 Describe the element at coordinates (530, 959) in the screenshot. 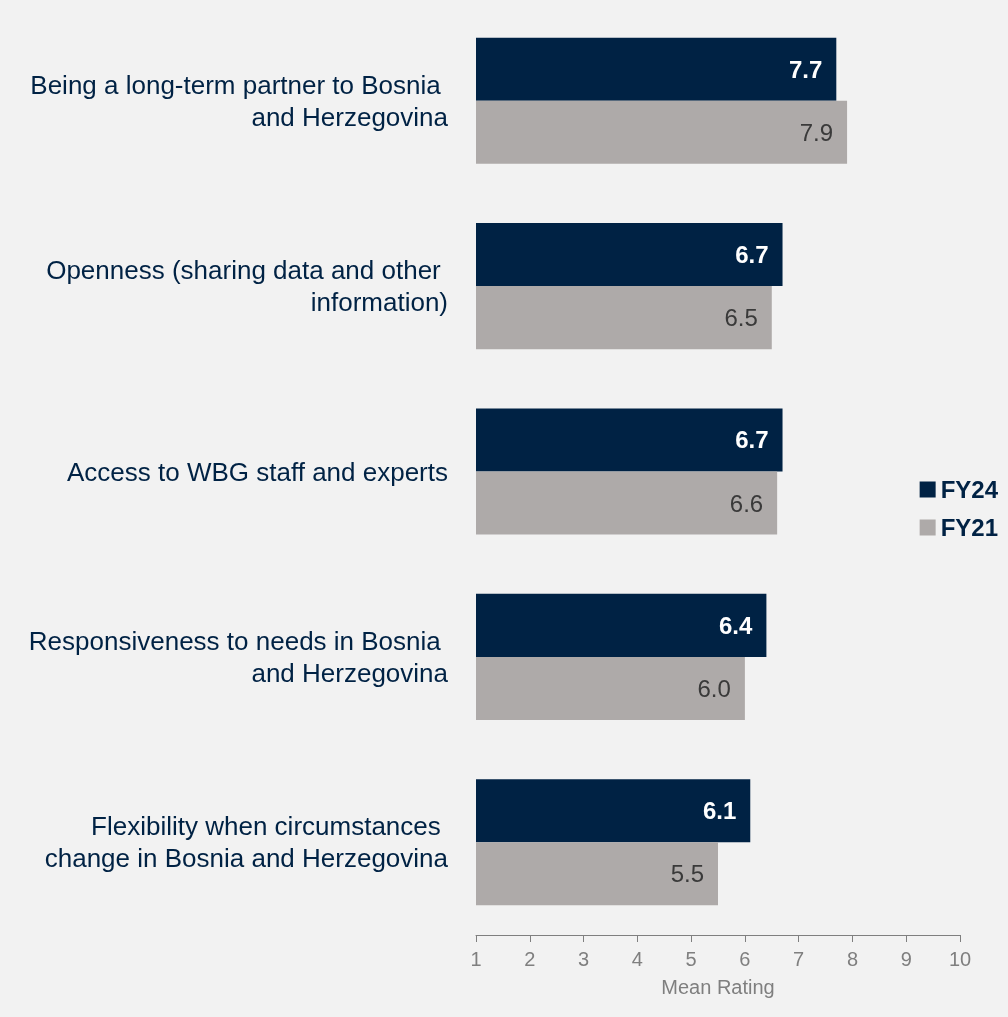

I see `x-tick-label: 2` at that location.